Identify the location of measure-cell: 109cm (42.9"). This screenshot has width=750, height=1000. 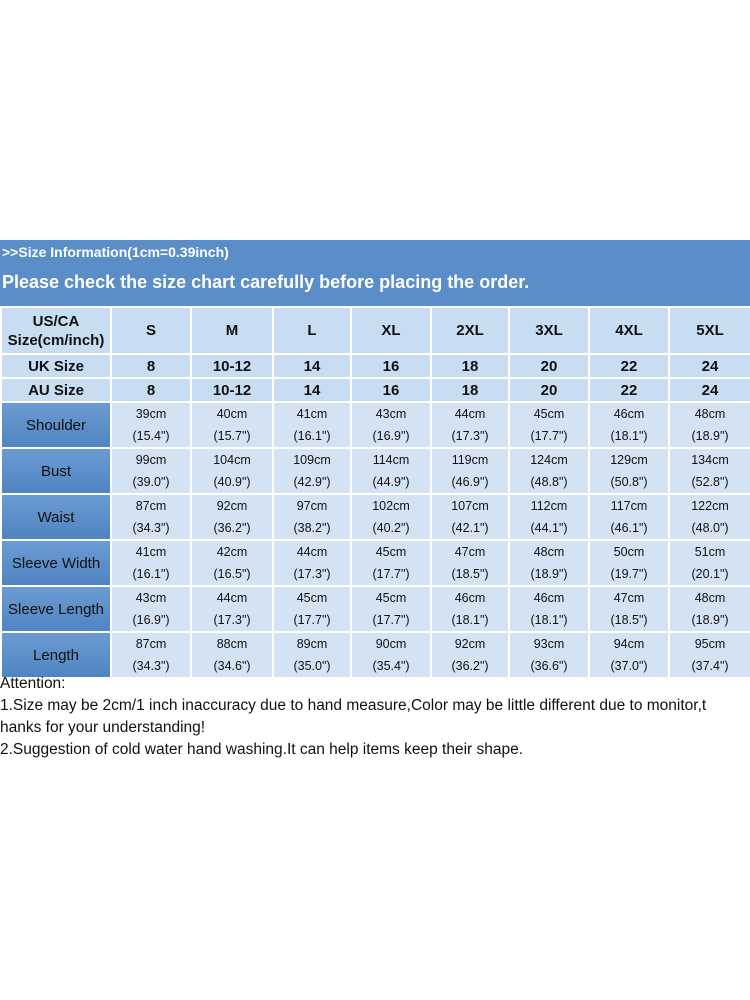
(312, 471).